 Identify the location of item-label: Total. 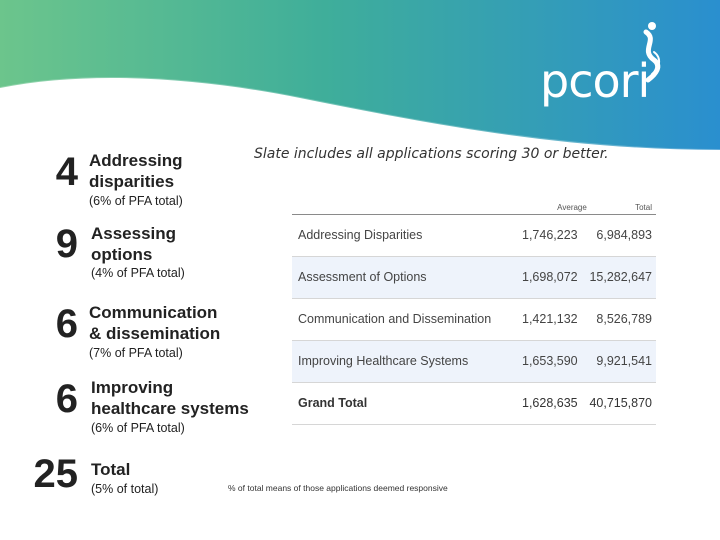
(111, 469).